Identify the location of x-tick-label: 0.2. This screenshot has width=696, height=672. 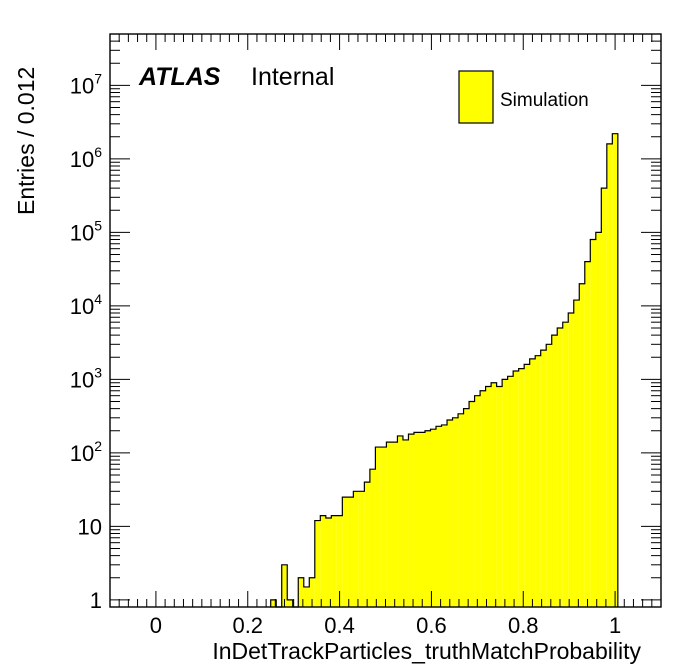
(247, 625).